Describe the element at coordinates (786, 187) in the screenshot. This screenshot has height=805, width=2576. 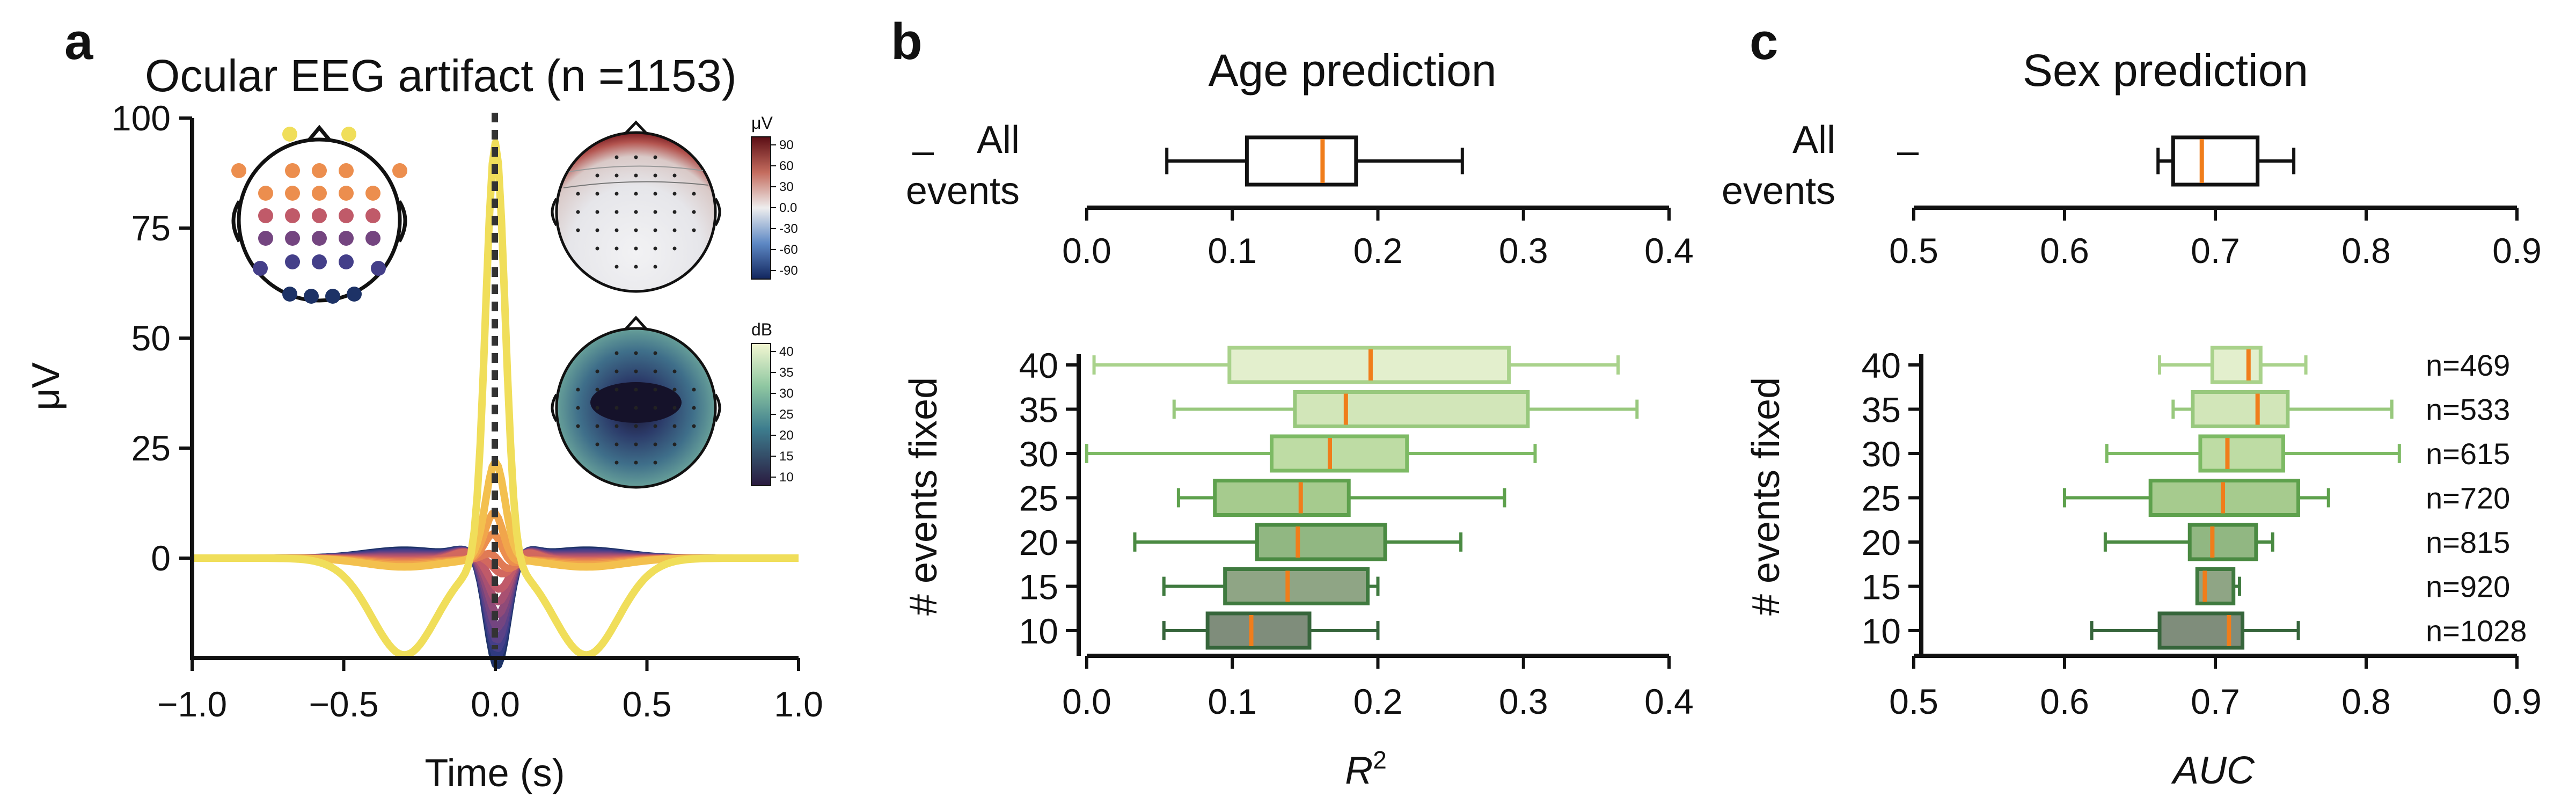
I see `cbar-tick-label: 30` at that location.